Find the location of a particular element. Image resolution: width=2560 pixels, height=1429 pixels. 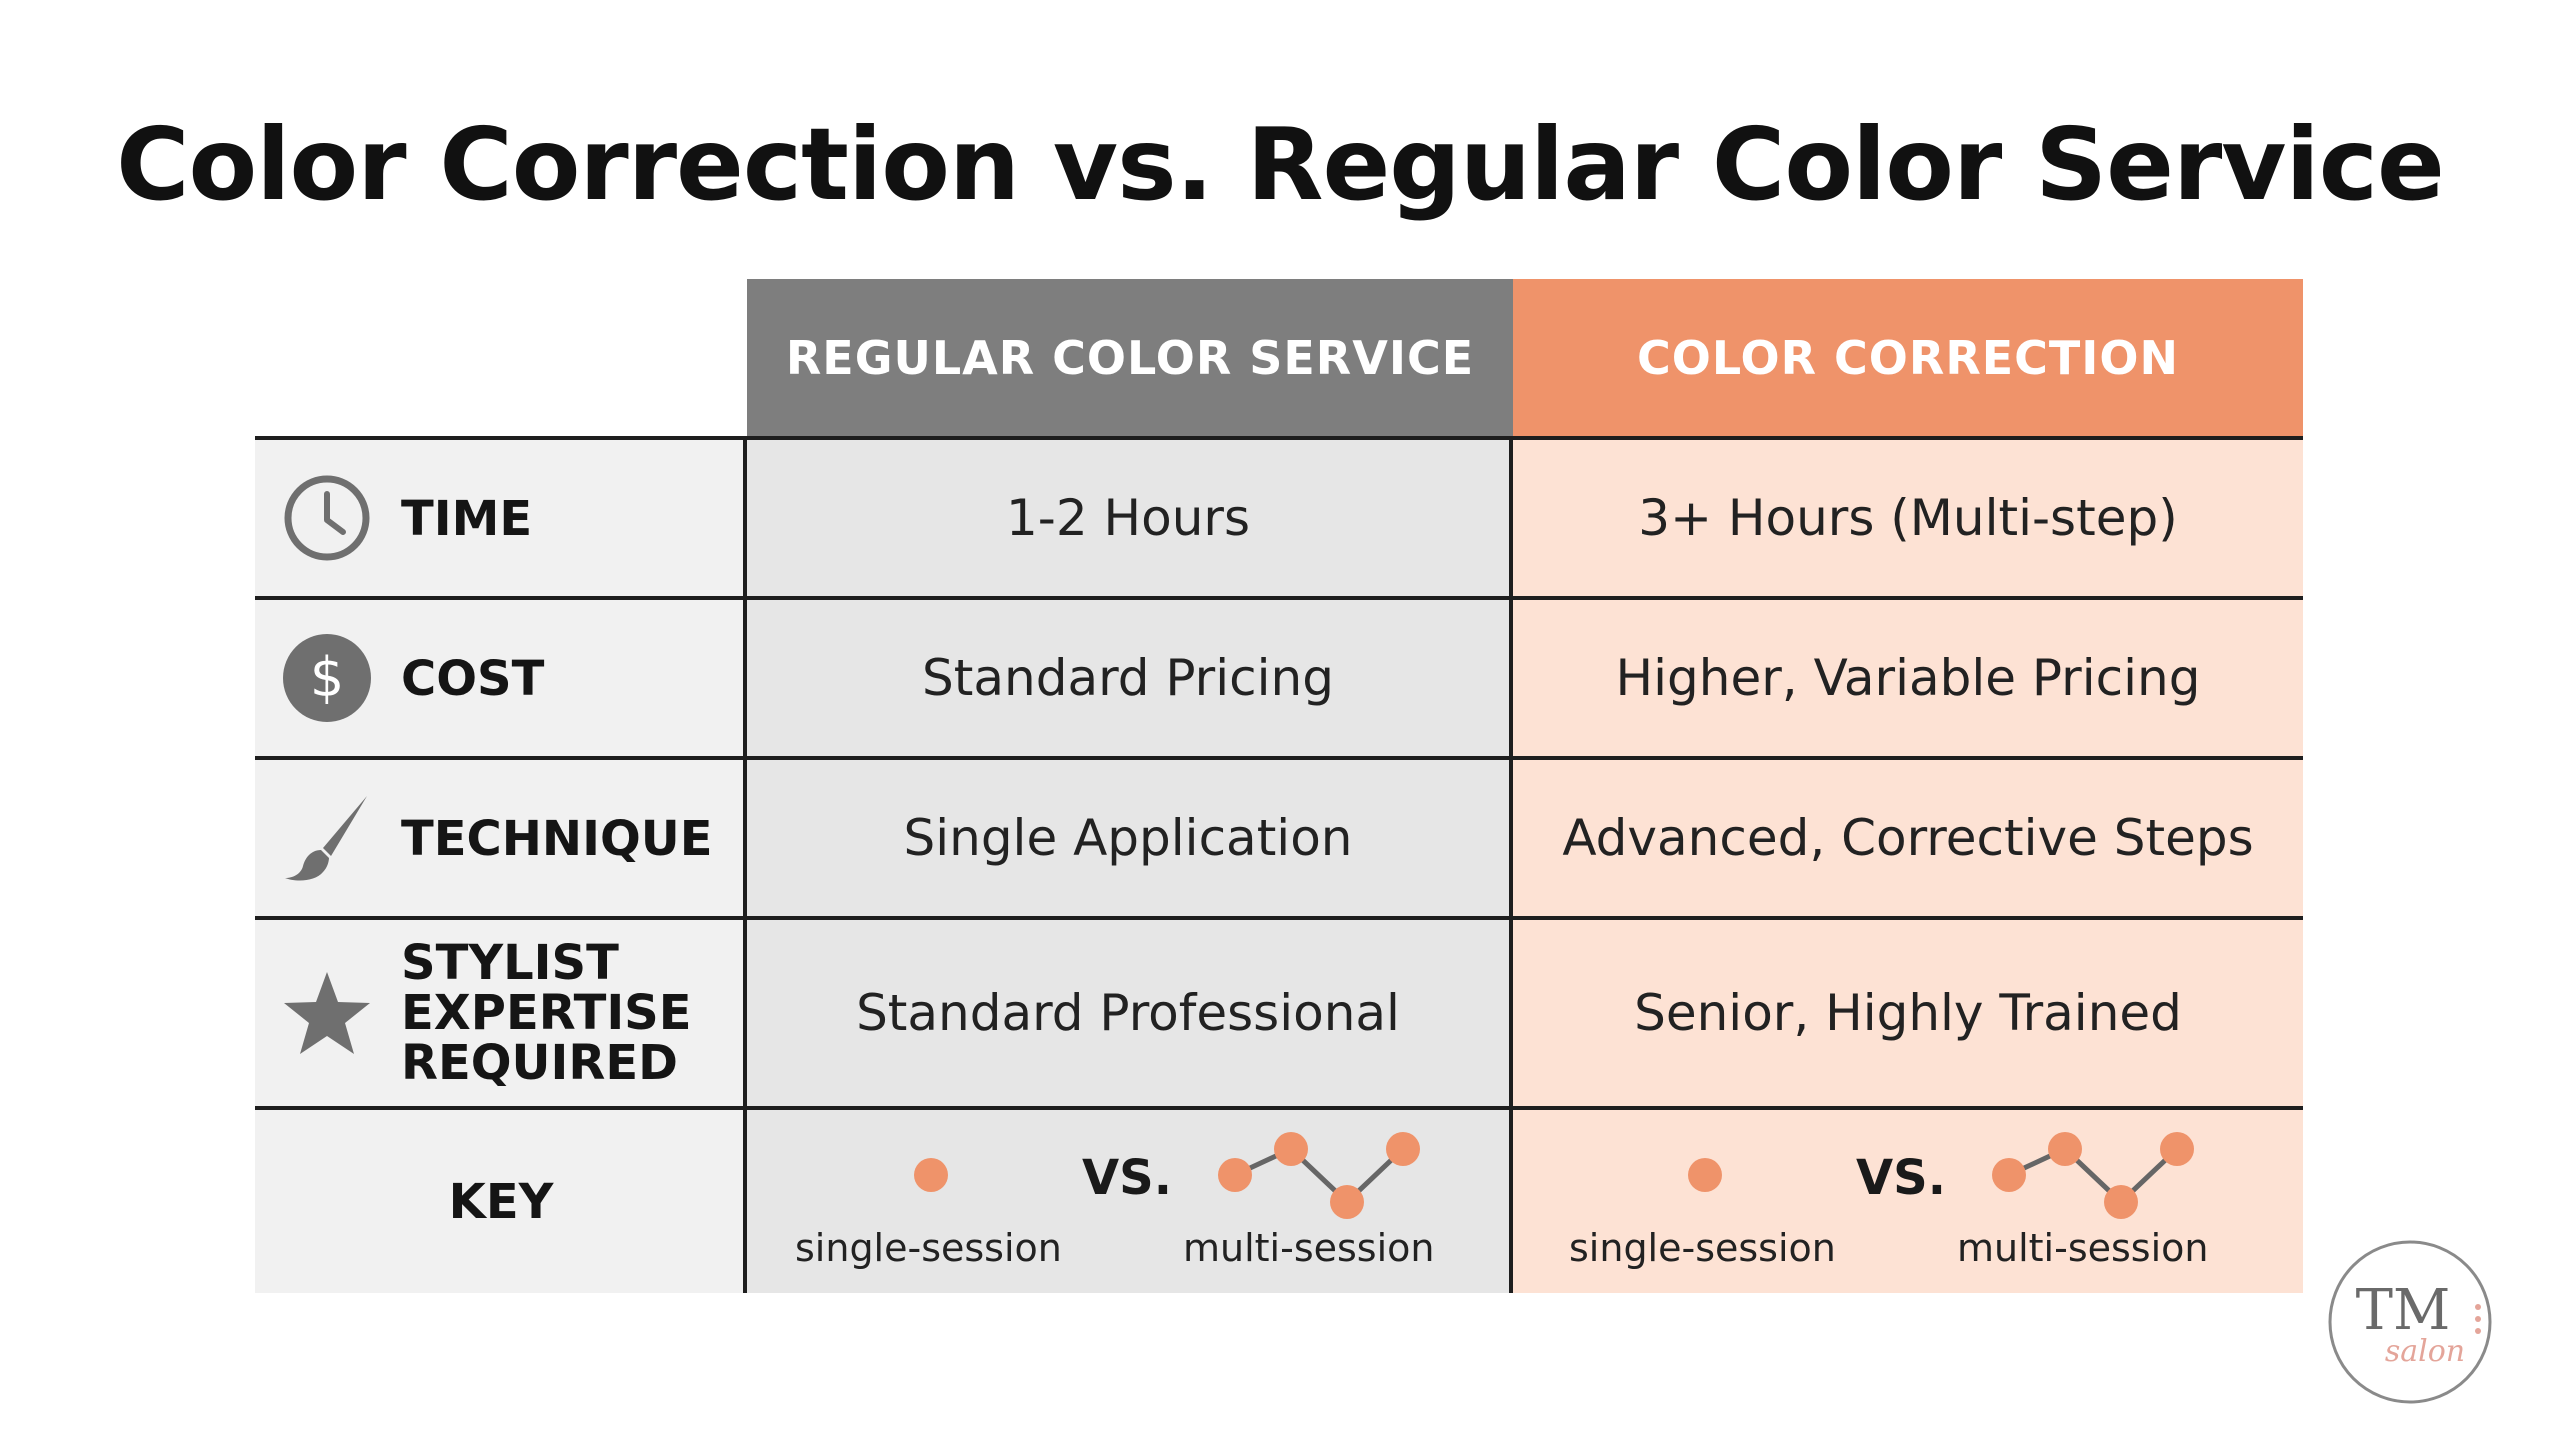

correction-cell: 3+ Hours (Multi-step) is located at coordinates (1908, 518).